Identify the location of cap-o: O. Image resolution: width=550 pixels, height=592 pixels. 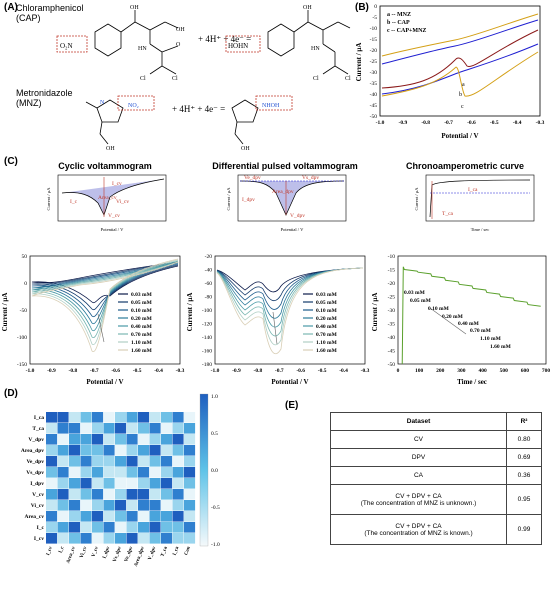
(178, 45).